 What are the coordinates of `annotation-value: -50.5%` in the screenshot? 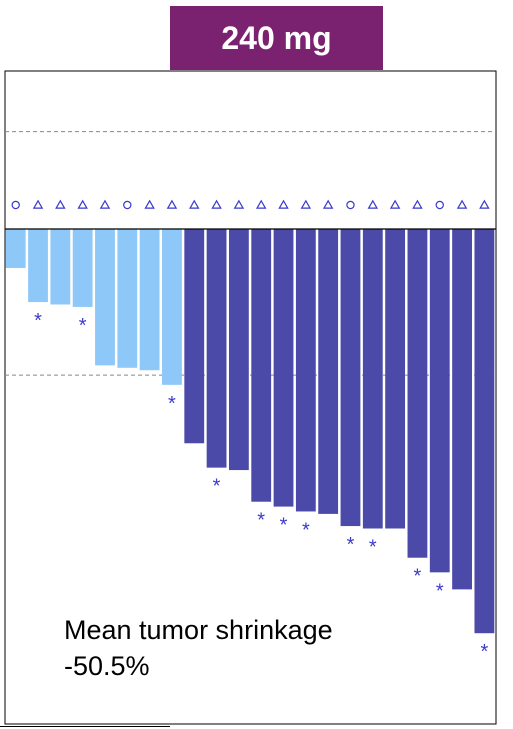 It's located at (107, 666).